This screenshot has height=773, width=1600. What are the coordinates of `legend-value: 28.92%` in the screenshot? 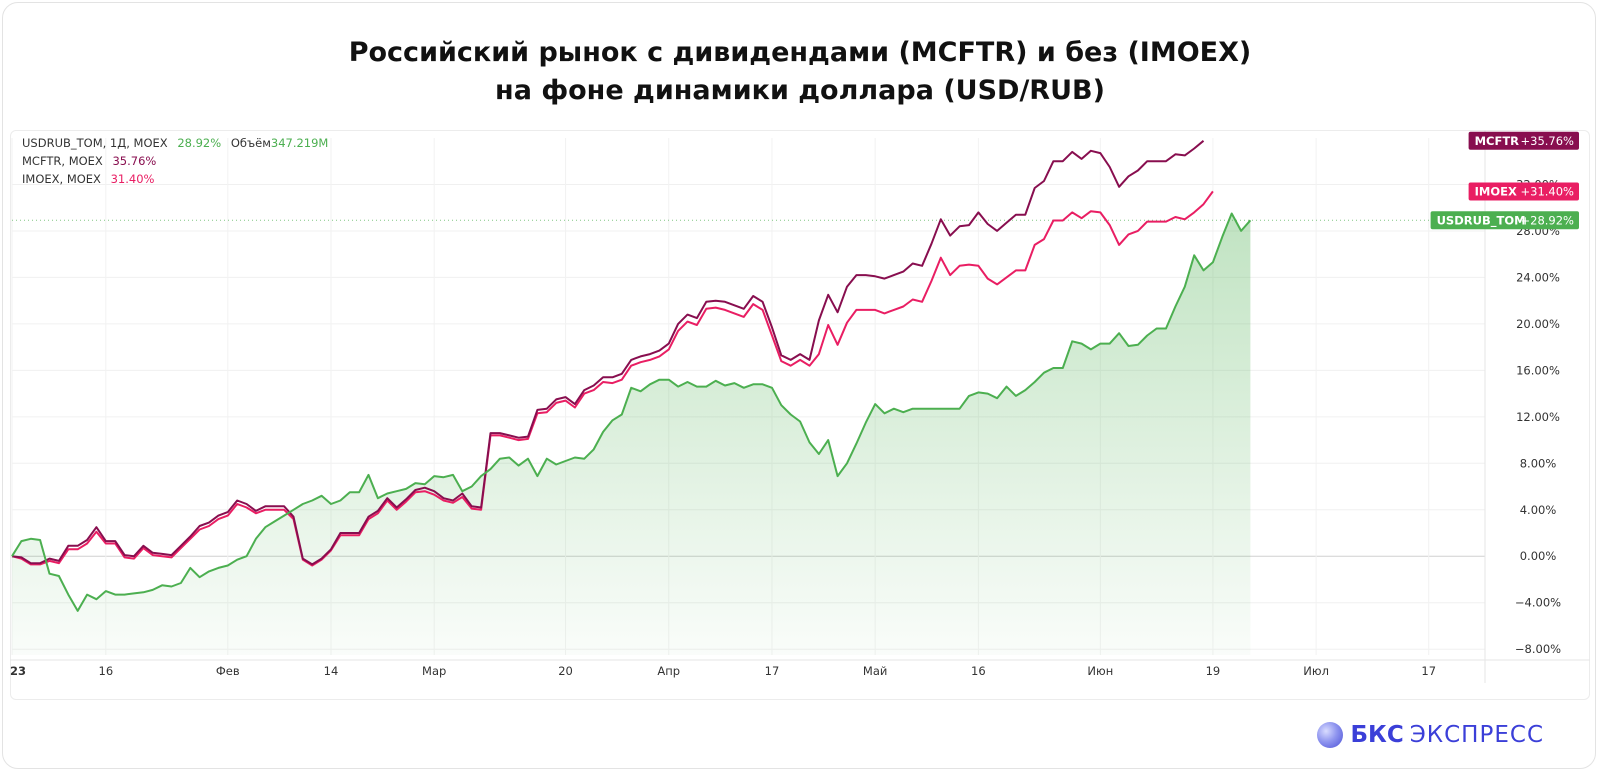 It's located at (199, 143).